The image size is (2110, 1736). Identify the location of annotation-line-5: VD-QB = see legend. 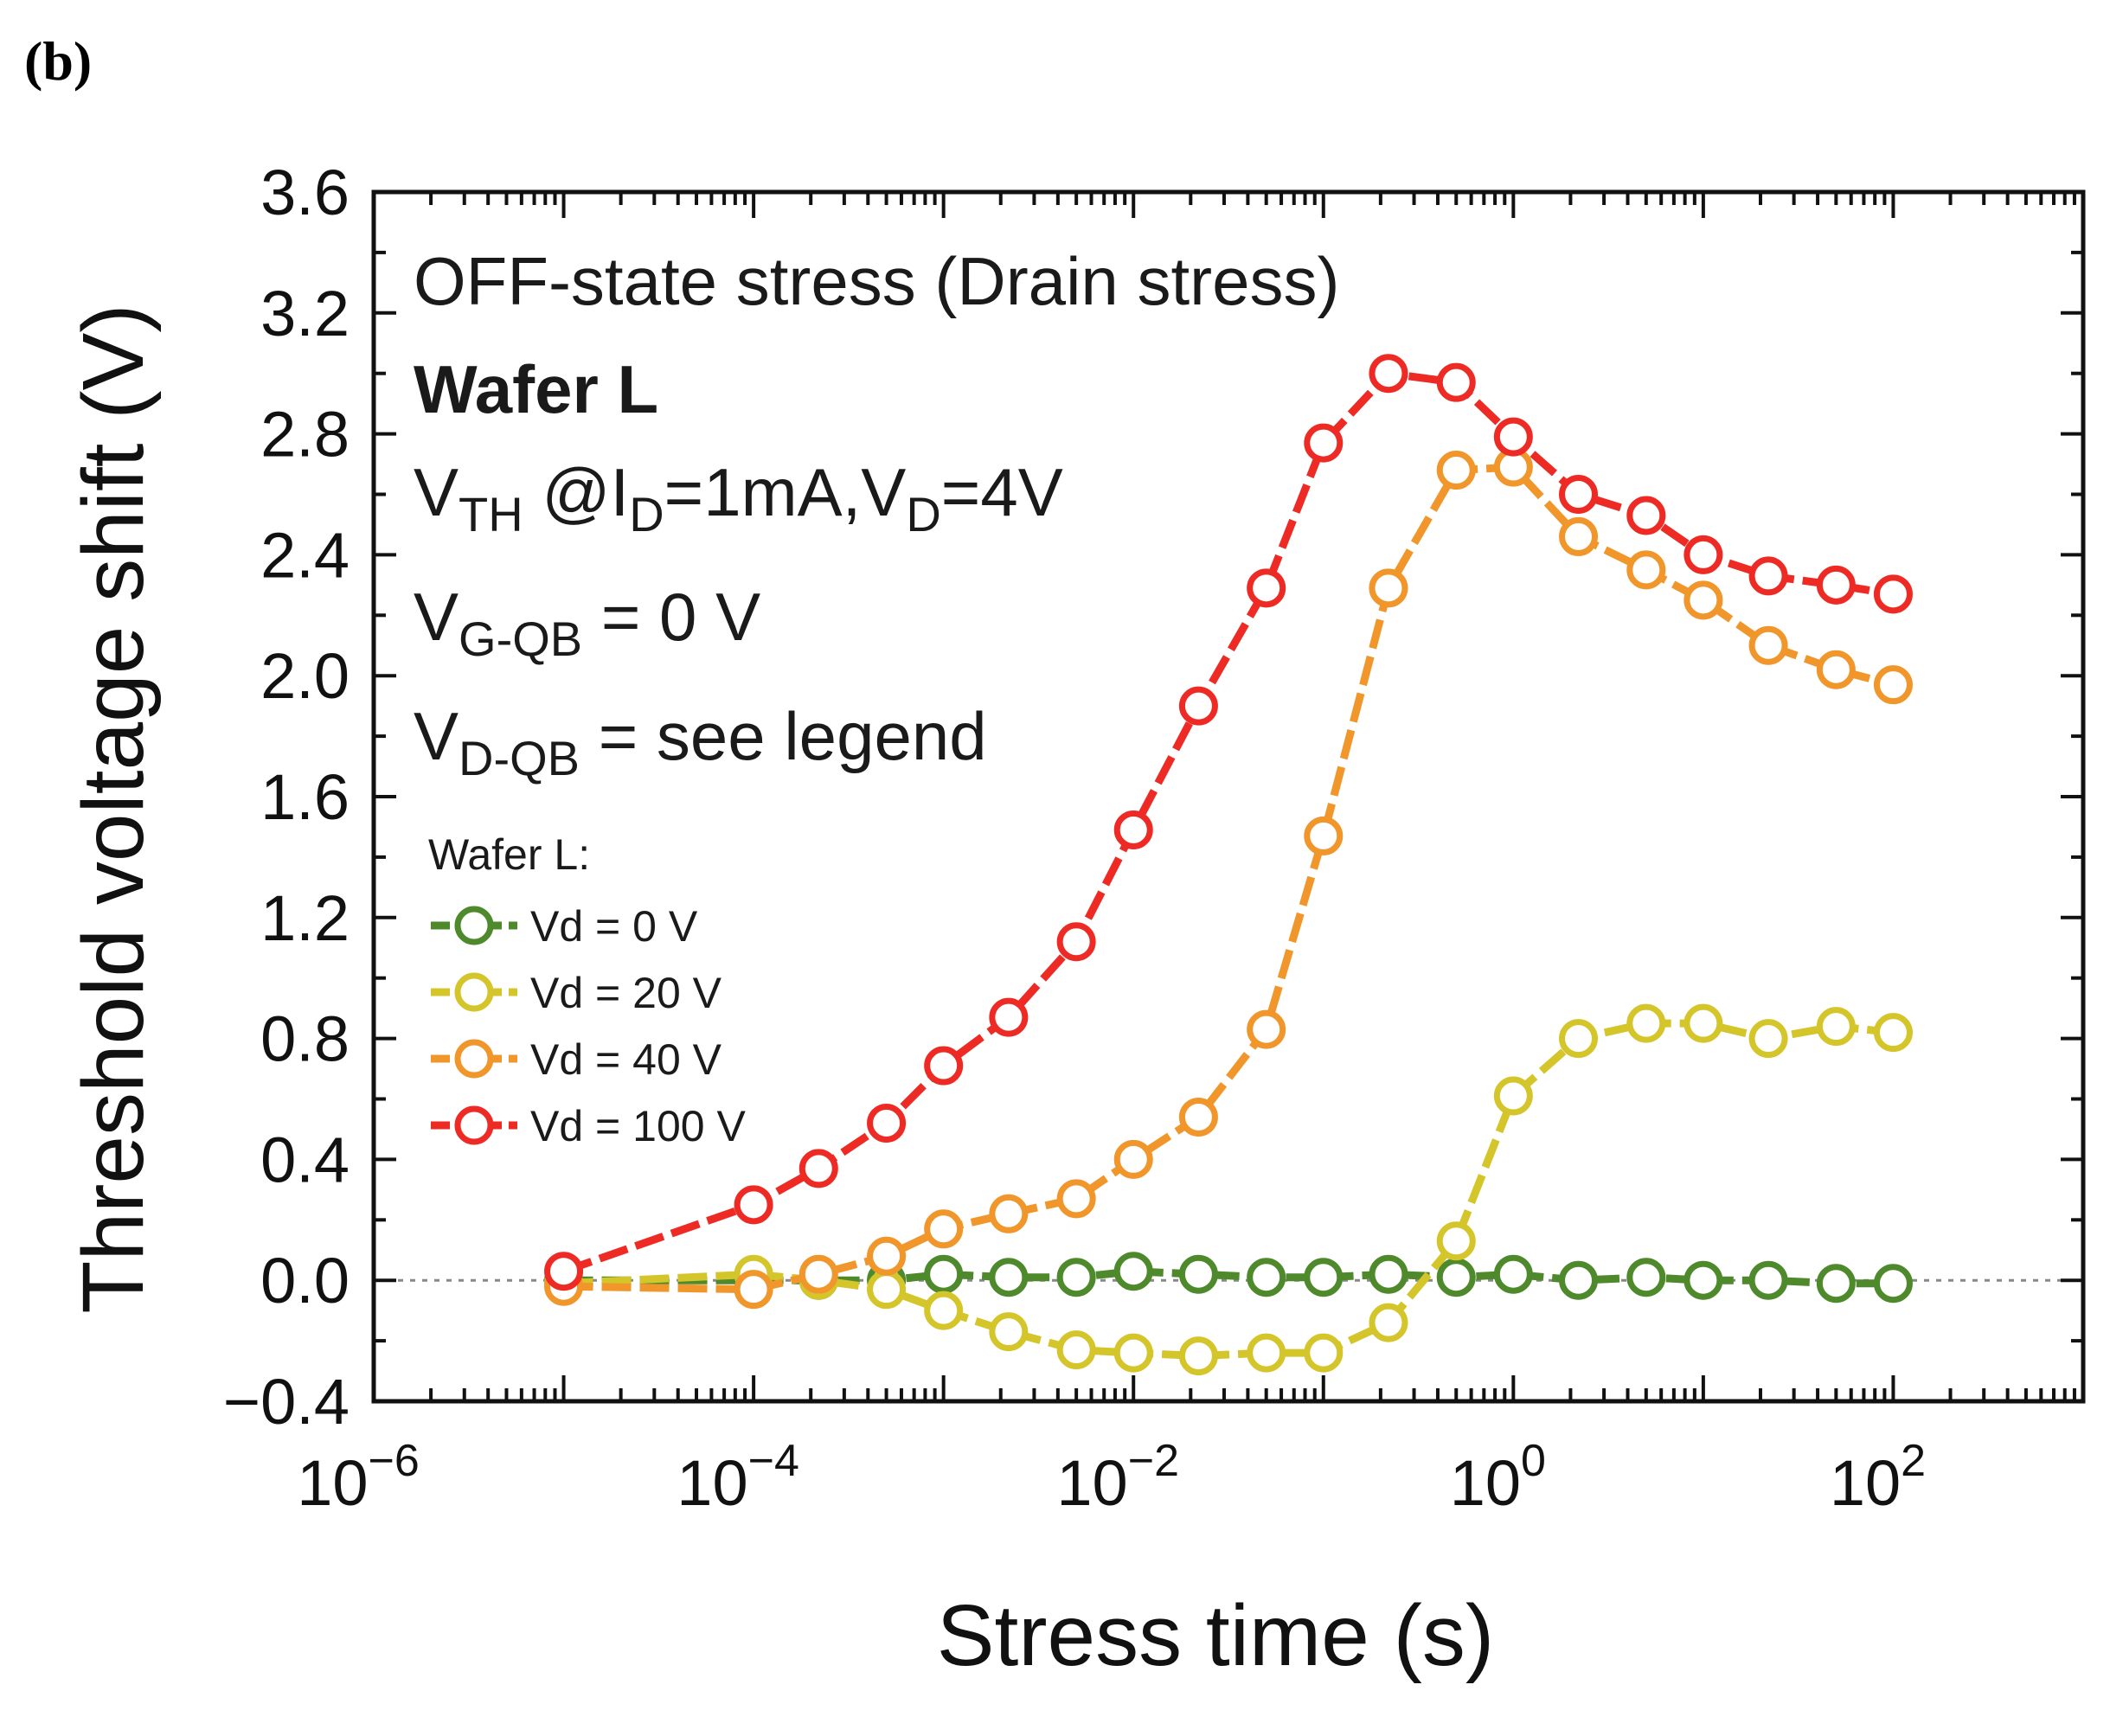
(700, 741).